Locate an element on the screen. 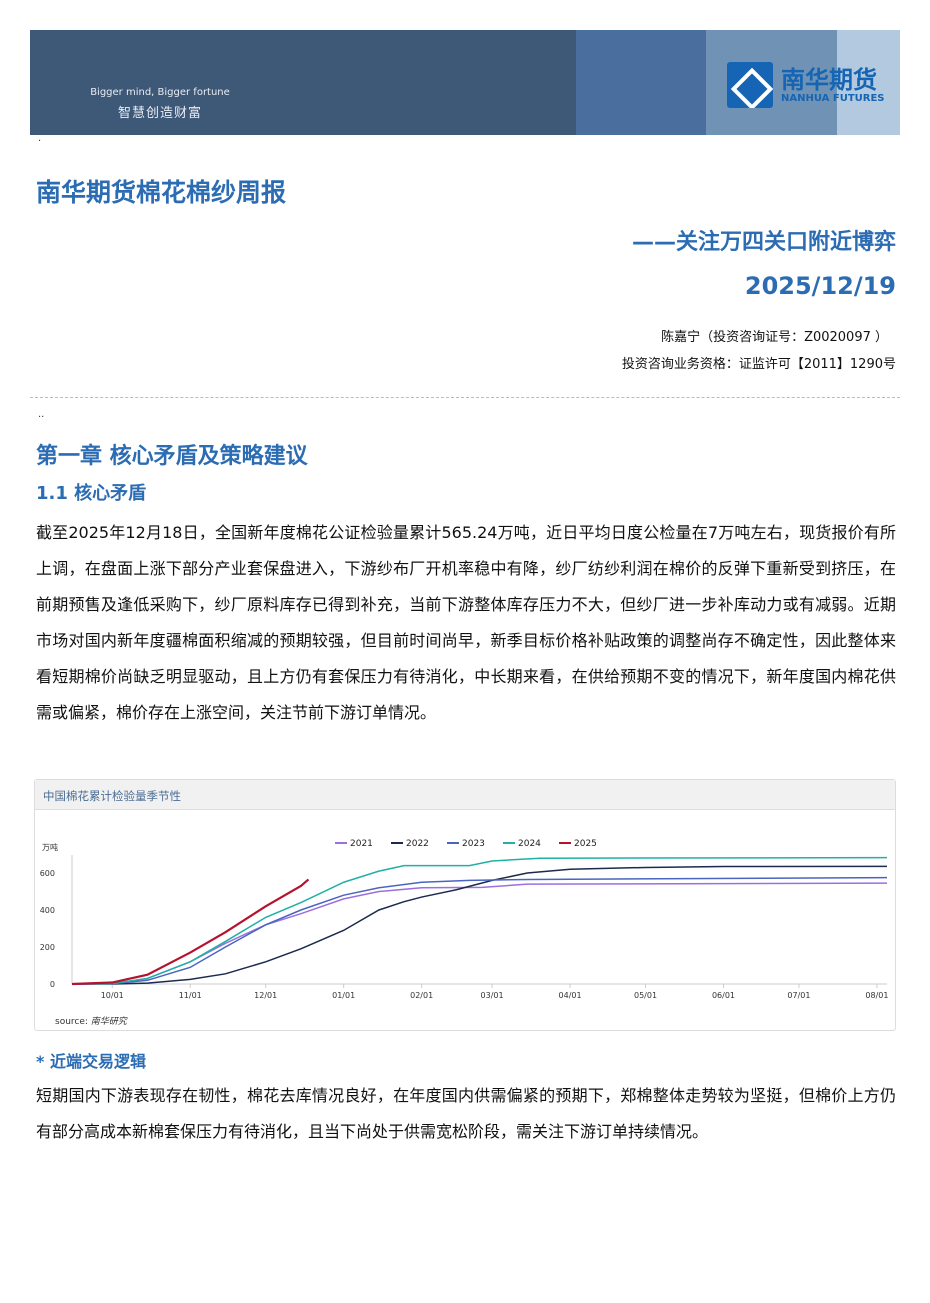  company-logo: 南华期货 NANHUA FUTURES is located at coordinates (806, 85).